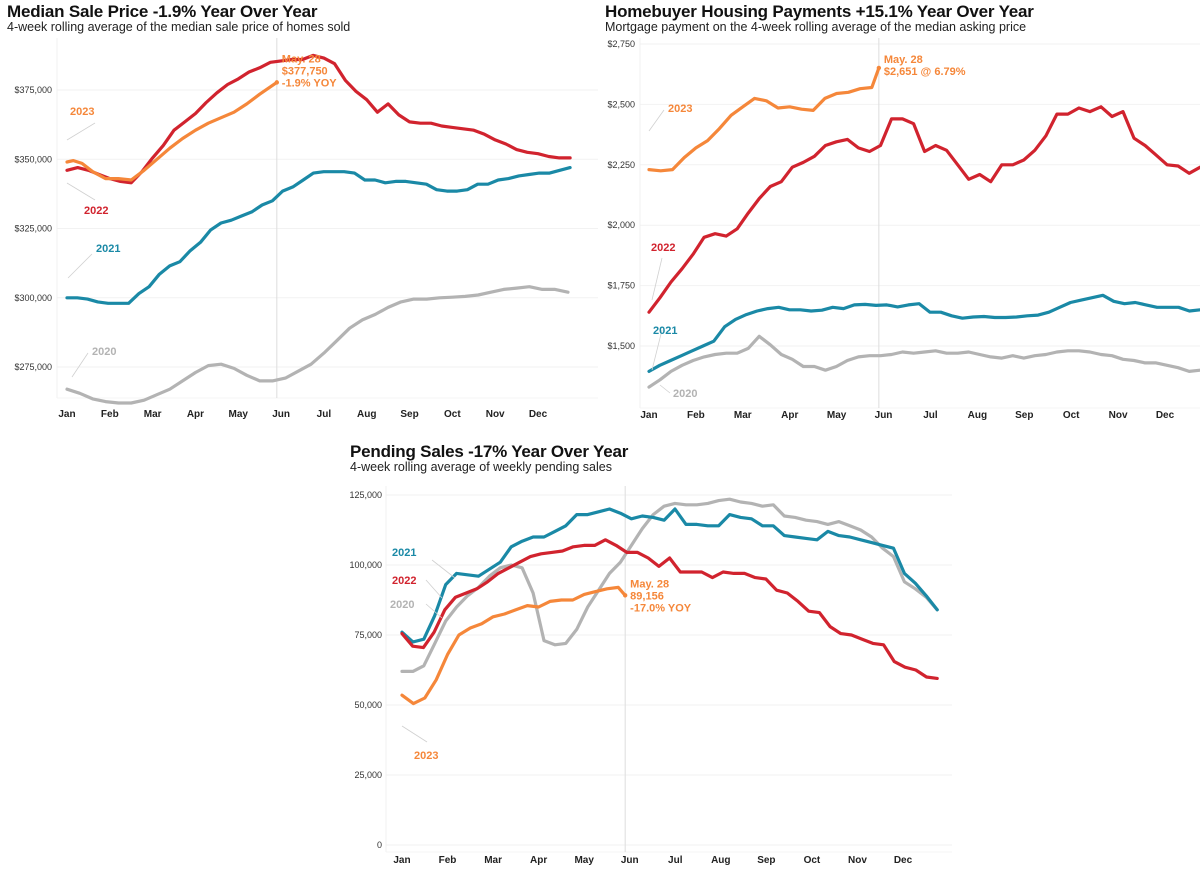 Image resolution: width=1200 pixels, height=876 pixels. What do you see at coordinates (368, 705) in the screenshot?
I see `y-tick-label: 50,000` at bounding box center [368, 705].